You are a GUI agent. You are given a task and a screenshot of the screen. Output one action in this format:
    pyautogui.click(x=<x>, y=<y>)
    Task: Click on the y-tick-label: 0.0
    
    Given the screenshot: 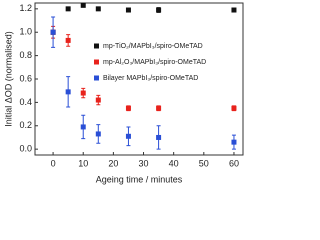 What is the action you would take?
    pyautogui.click(x=25, y=149)
    